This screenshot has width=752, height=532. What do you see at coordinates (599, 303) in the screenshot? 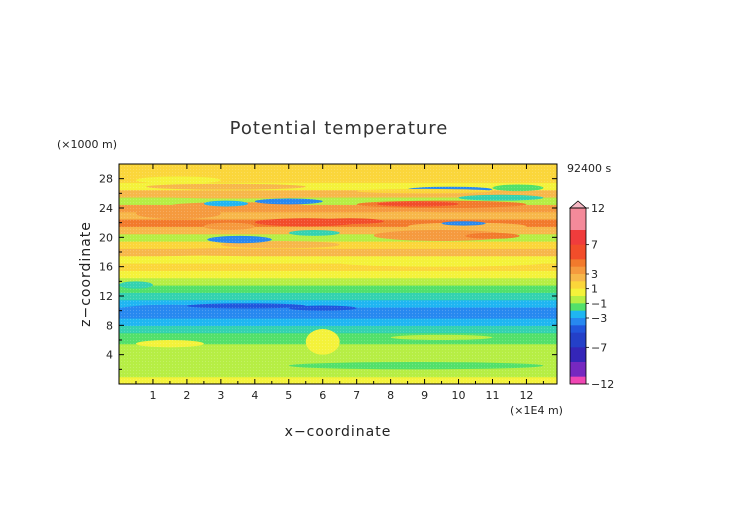
I see `colorbar-label: −1` at bounding box center [599, 303].